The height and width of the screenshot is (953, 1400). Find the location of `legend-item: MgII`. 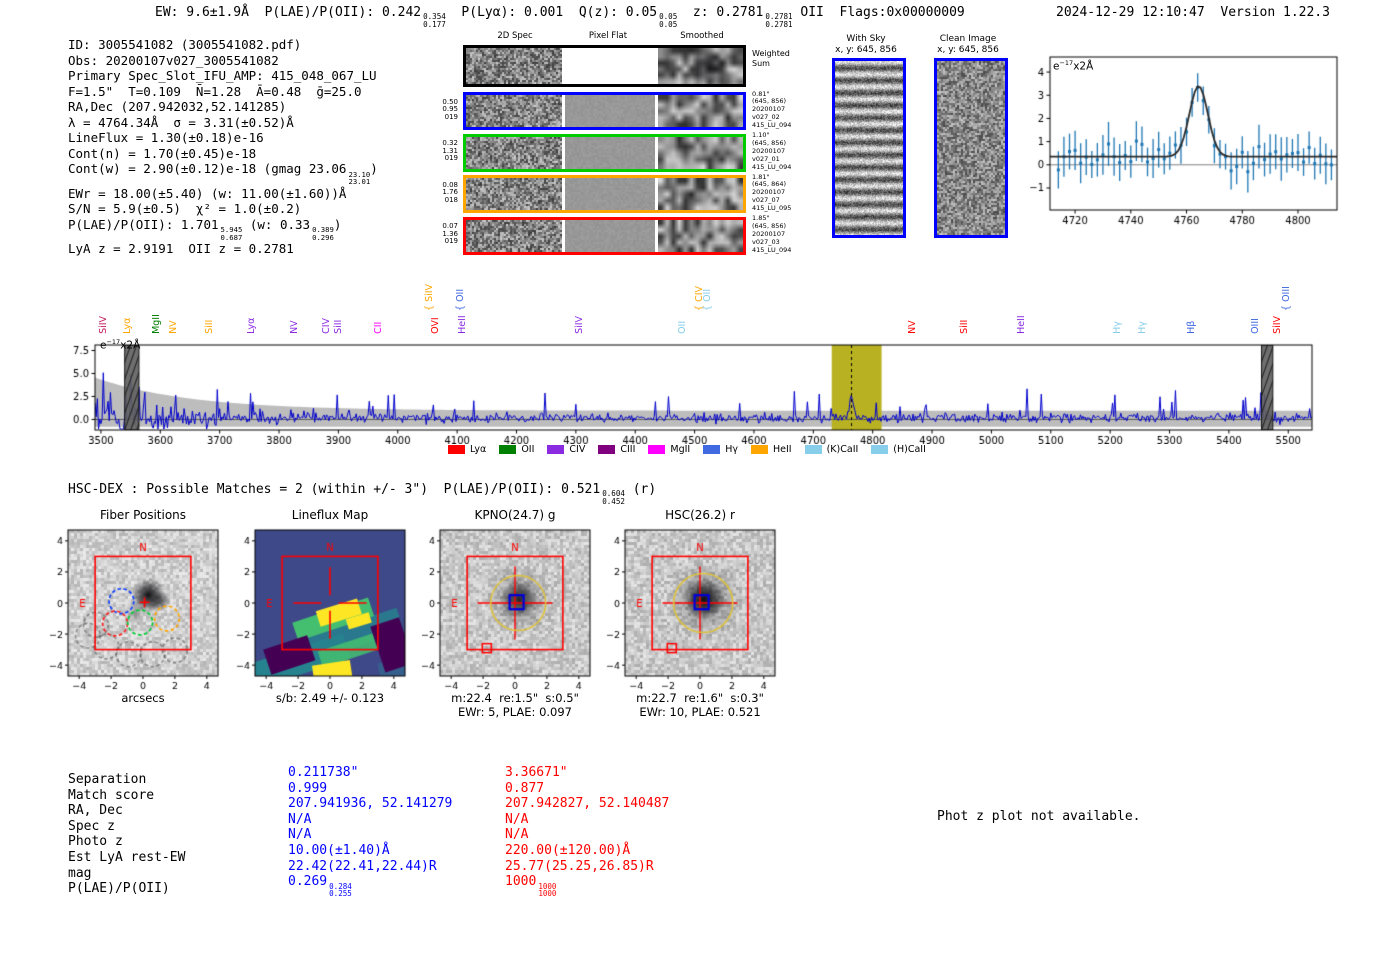

legend-item: MgII is located at coordinates (669, 449).